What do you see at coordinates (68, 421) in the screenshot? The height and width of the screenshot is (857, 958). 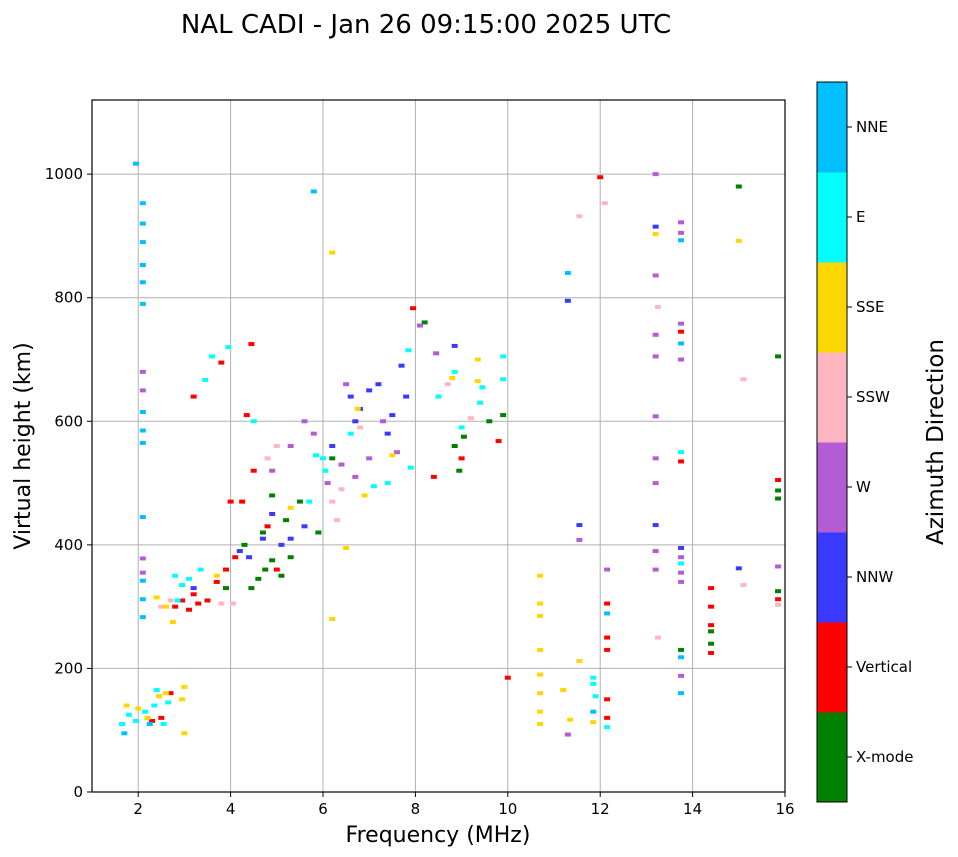 I see `y-tick-label: 600` at bounding box center [68, 421].